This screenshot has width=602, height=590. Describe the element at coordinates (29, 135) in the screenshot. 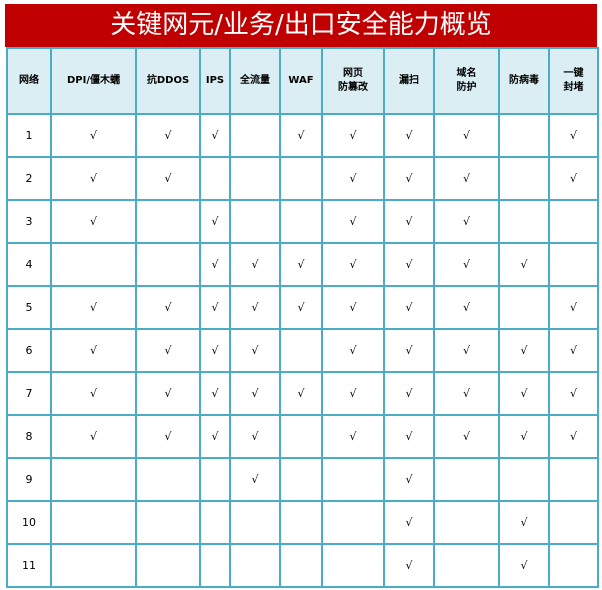

I see `network-id-cell: 1` at that location.